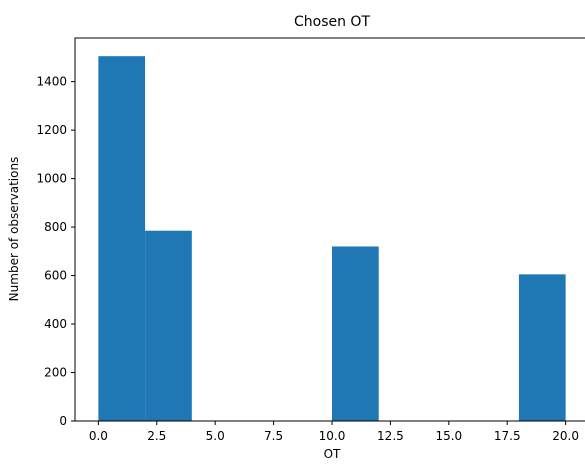 The width and height of the screenshot is (585, 466). I want to click on y-tick-label: 800, so click(55, 227).